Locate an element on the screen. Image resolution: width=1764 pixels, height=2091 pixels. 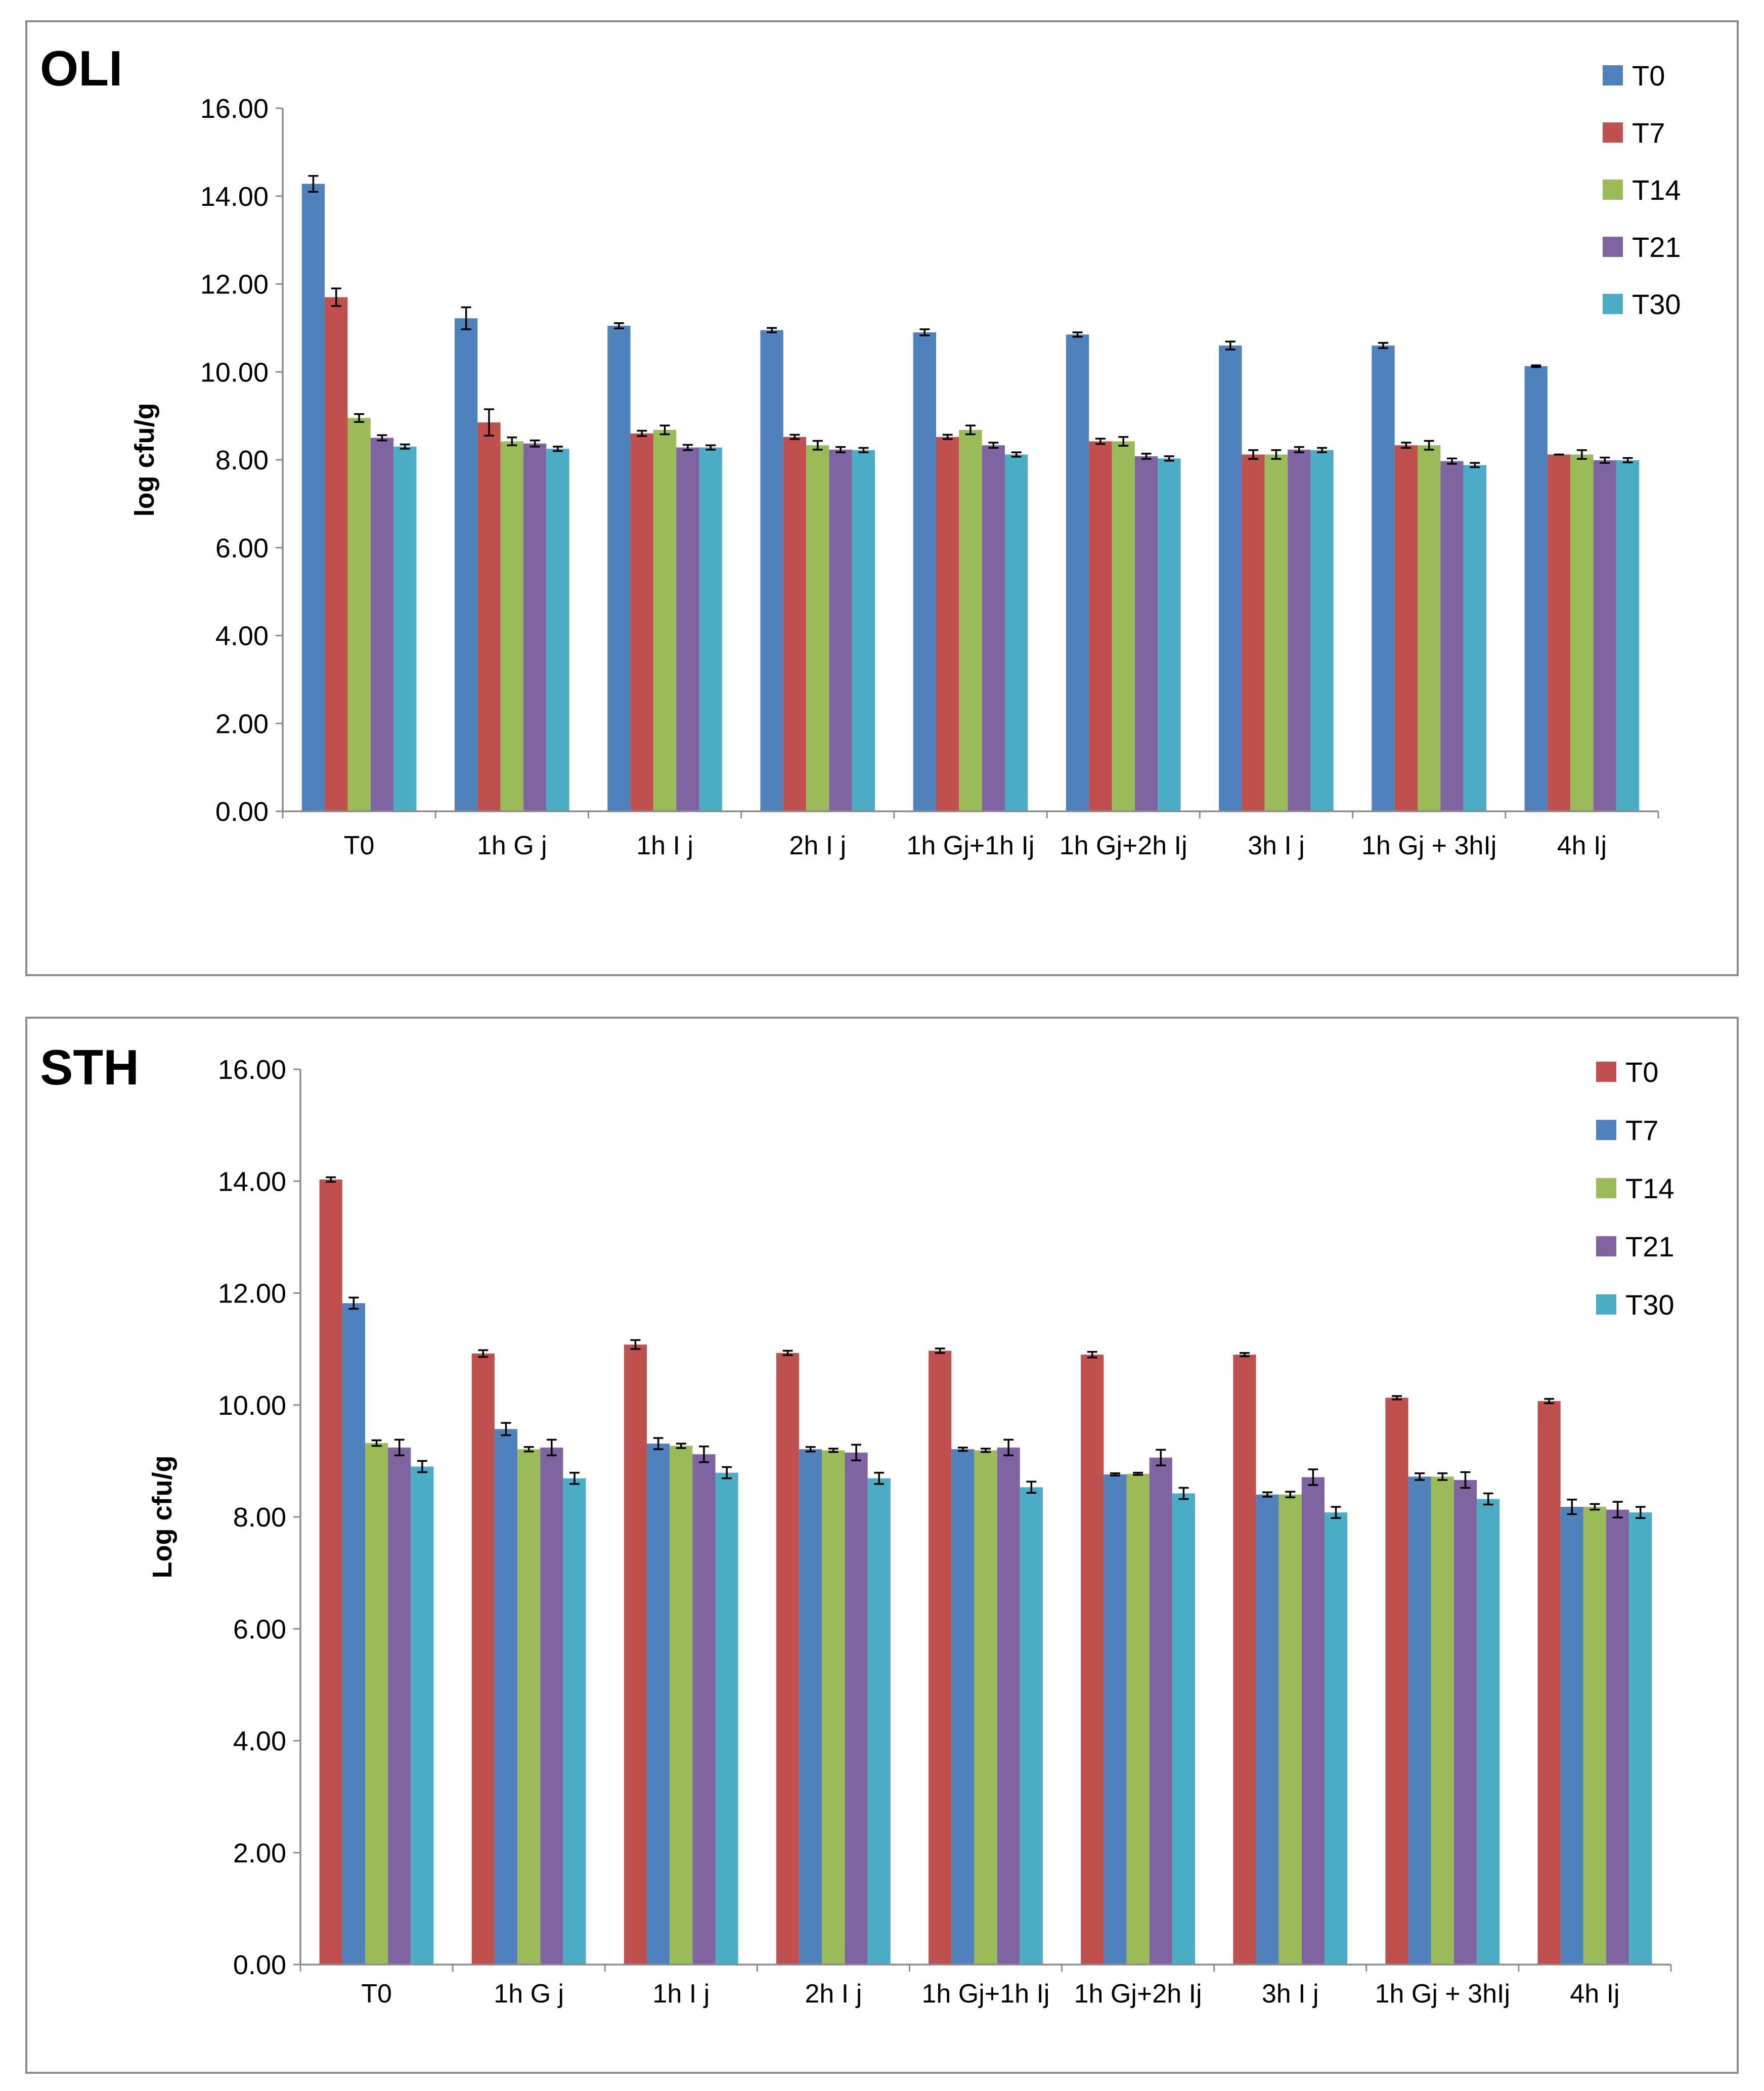
y-tick-label: 10.00 is located at coordinates (252, 1405).